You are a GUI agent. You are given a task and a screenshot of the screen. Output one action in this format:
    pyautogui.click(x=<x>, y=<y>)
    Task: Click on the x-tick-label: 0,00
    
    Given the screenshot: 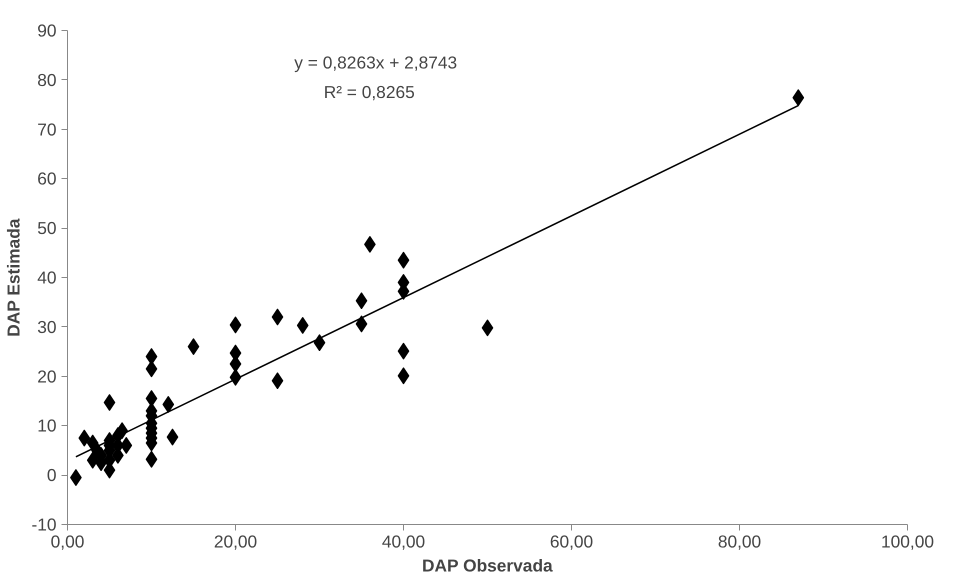 What is the action you would take?
    pyautogui.click(x=67, y=542)
    